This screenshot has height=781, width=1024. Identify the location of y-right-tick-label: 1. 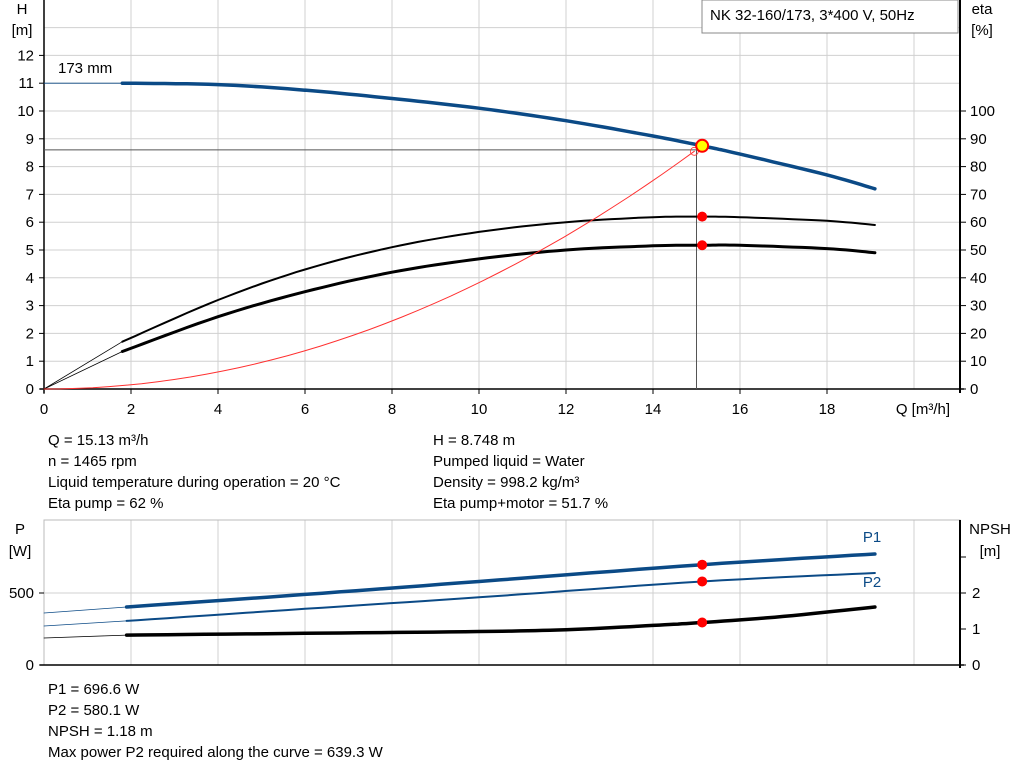
(976, 629).